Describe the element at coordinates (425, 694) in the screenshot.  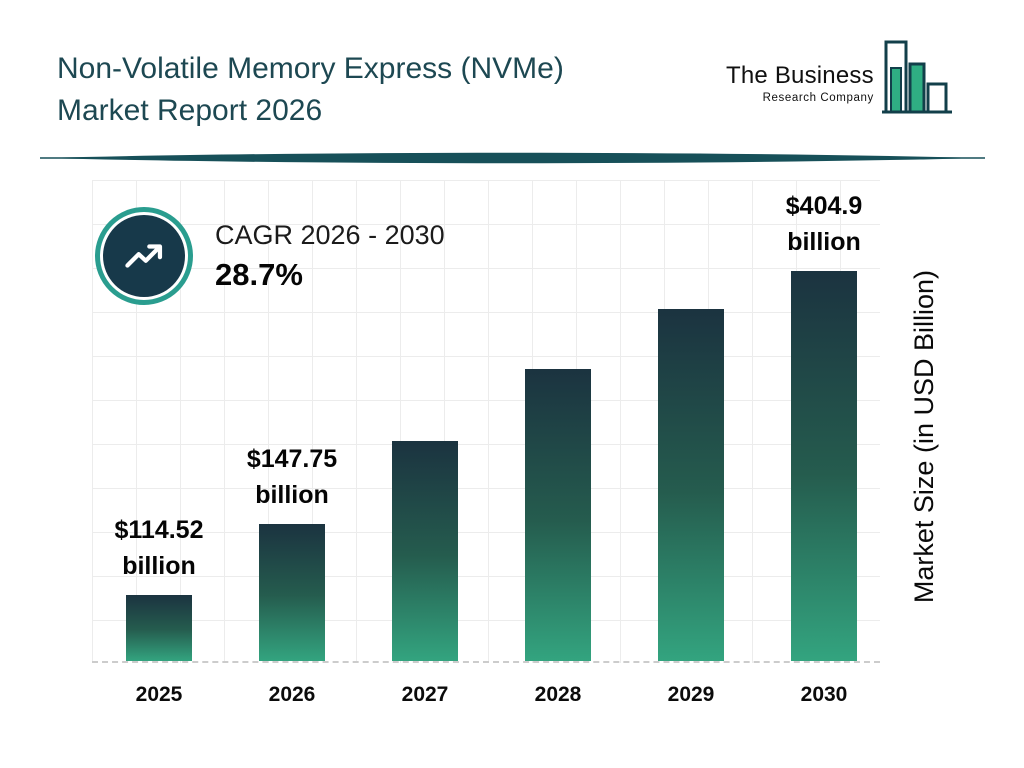
I see `x-tick-label-2027: 2027` at that location.